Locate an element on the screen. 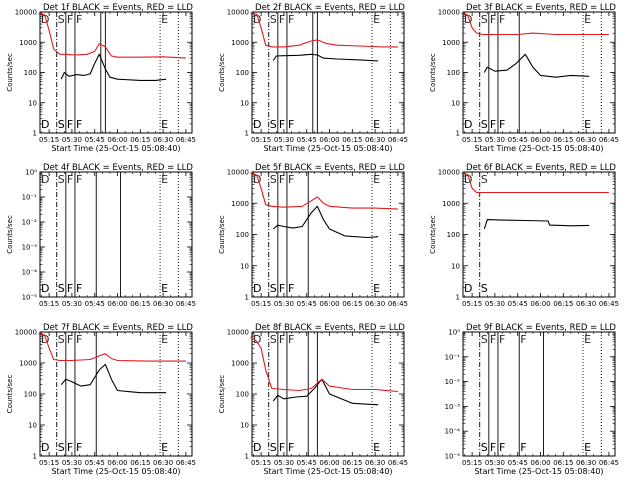 This screenshot has width=640, height=484. panel-title: Det 2f BLACK = Events, RED = LLD is located at coordinates (330, 8).